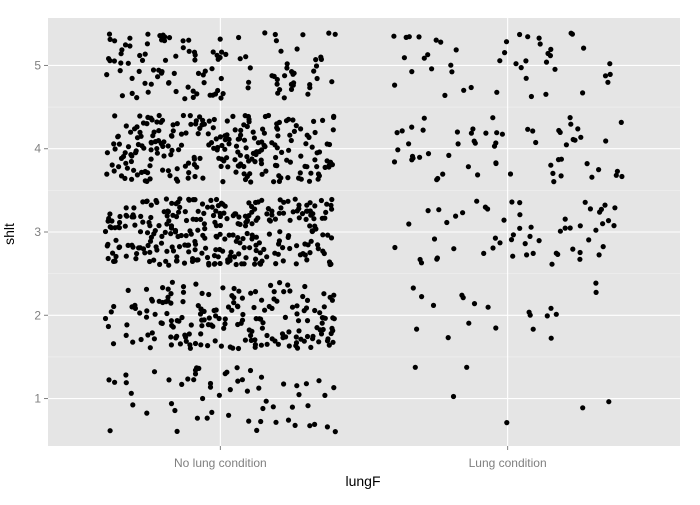 The height and width of the screenshot is (505, 700). Describe the element at coordinates (37, 315) in the screenshot. I see `y-tick-label: 2` at that location.